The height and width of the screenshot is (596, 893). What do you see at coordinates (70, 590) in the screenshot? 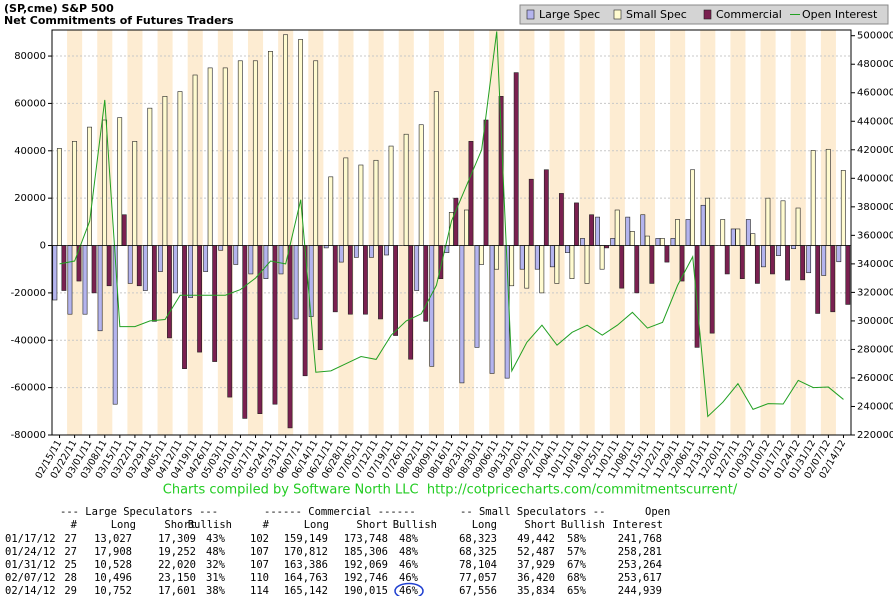
I see `table-cell: 29` at bounding box center [70, 590].